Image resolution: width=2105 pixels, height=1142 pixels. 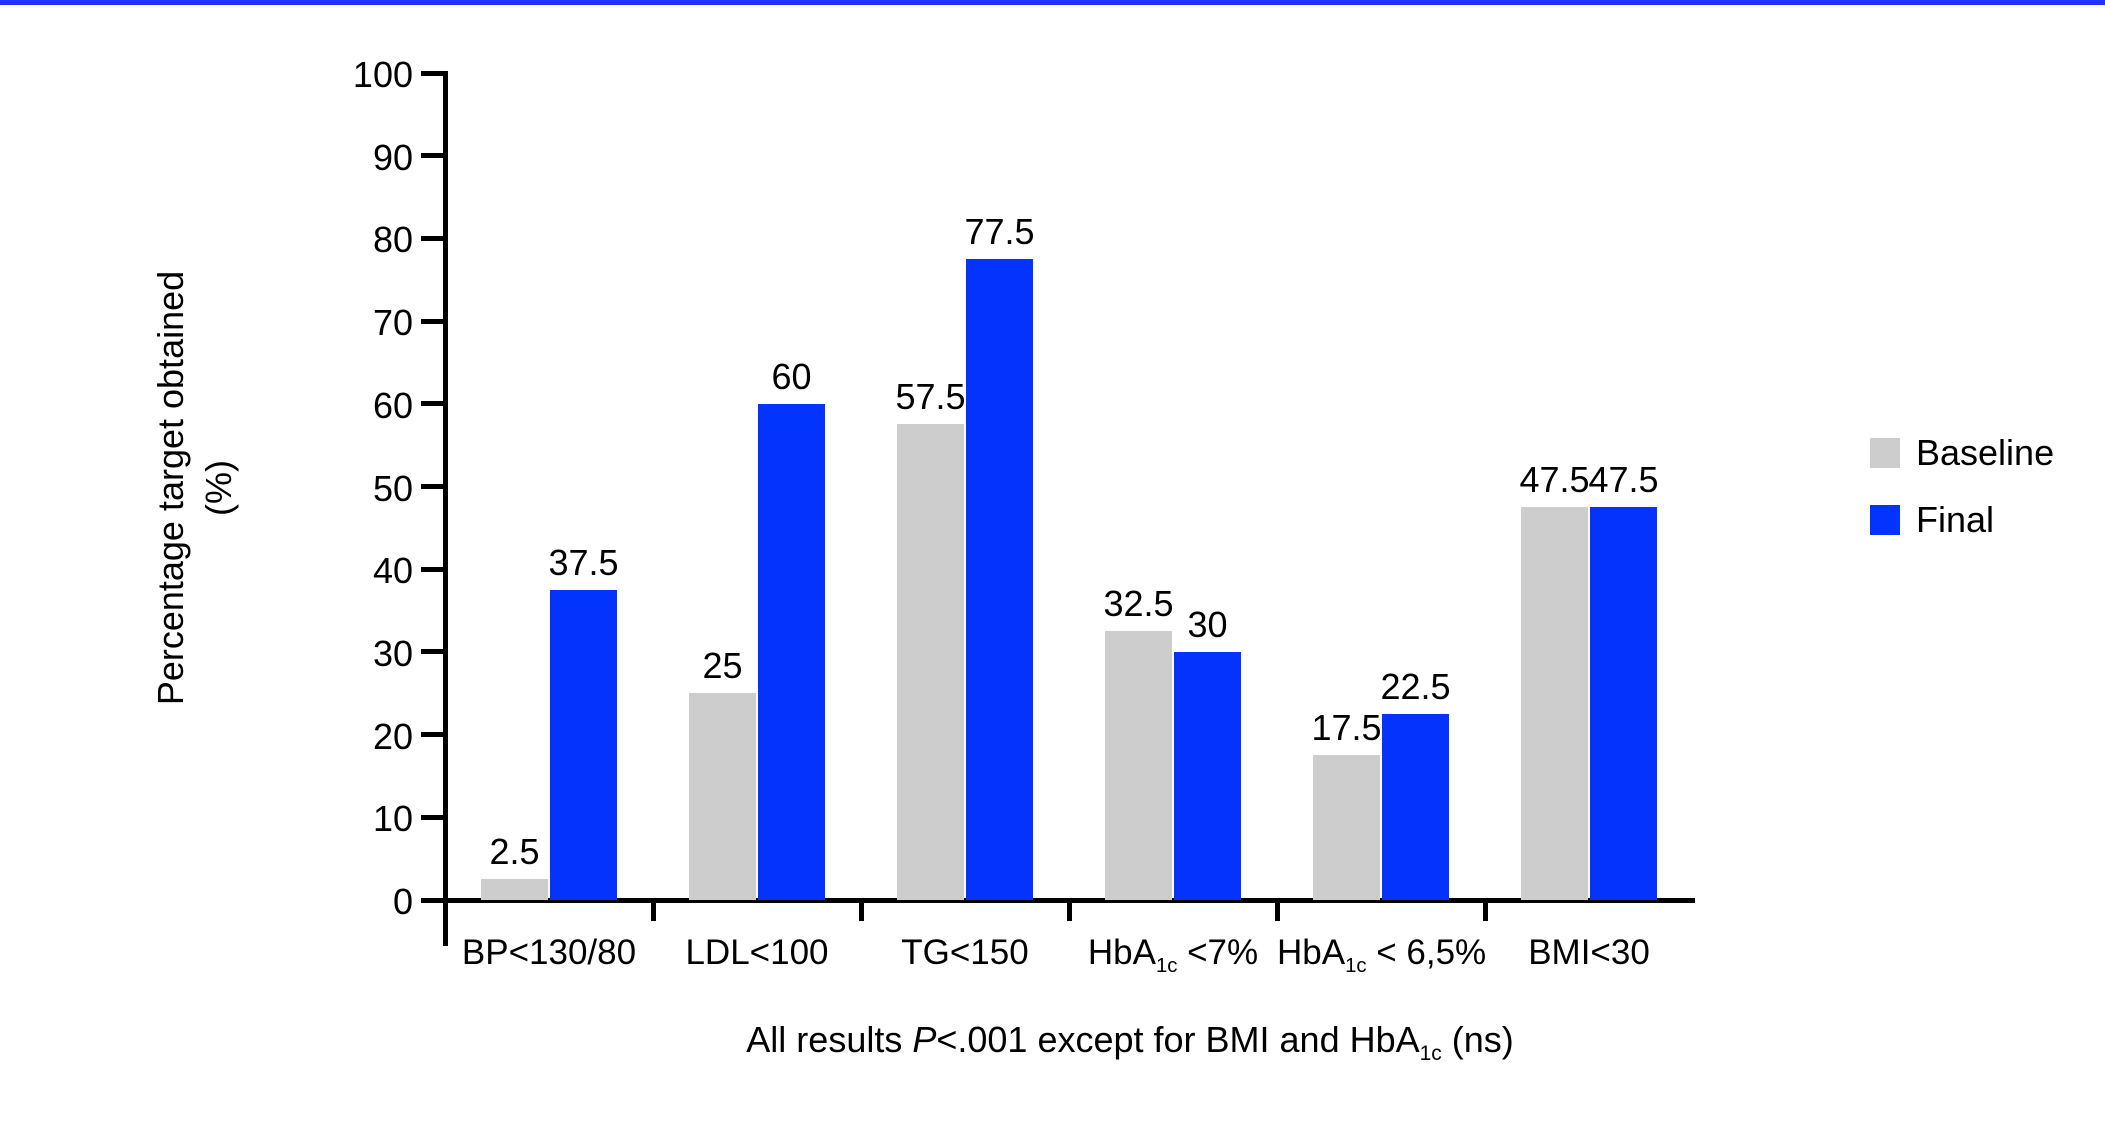 I want to click on top-border-rule, so click(x=1052, y=2).